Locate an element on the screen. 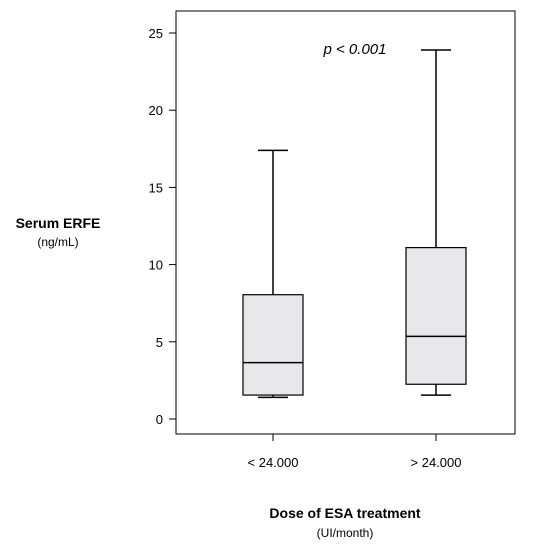 The image size is (549, 550). y-tick-label: 25 is located at coordinates (156, 33).